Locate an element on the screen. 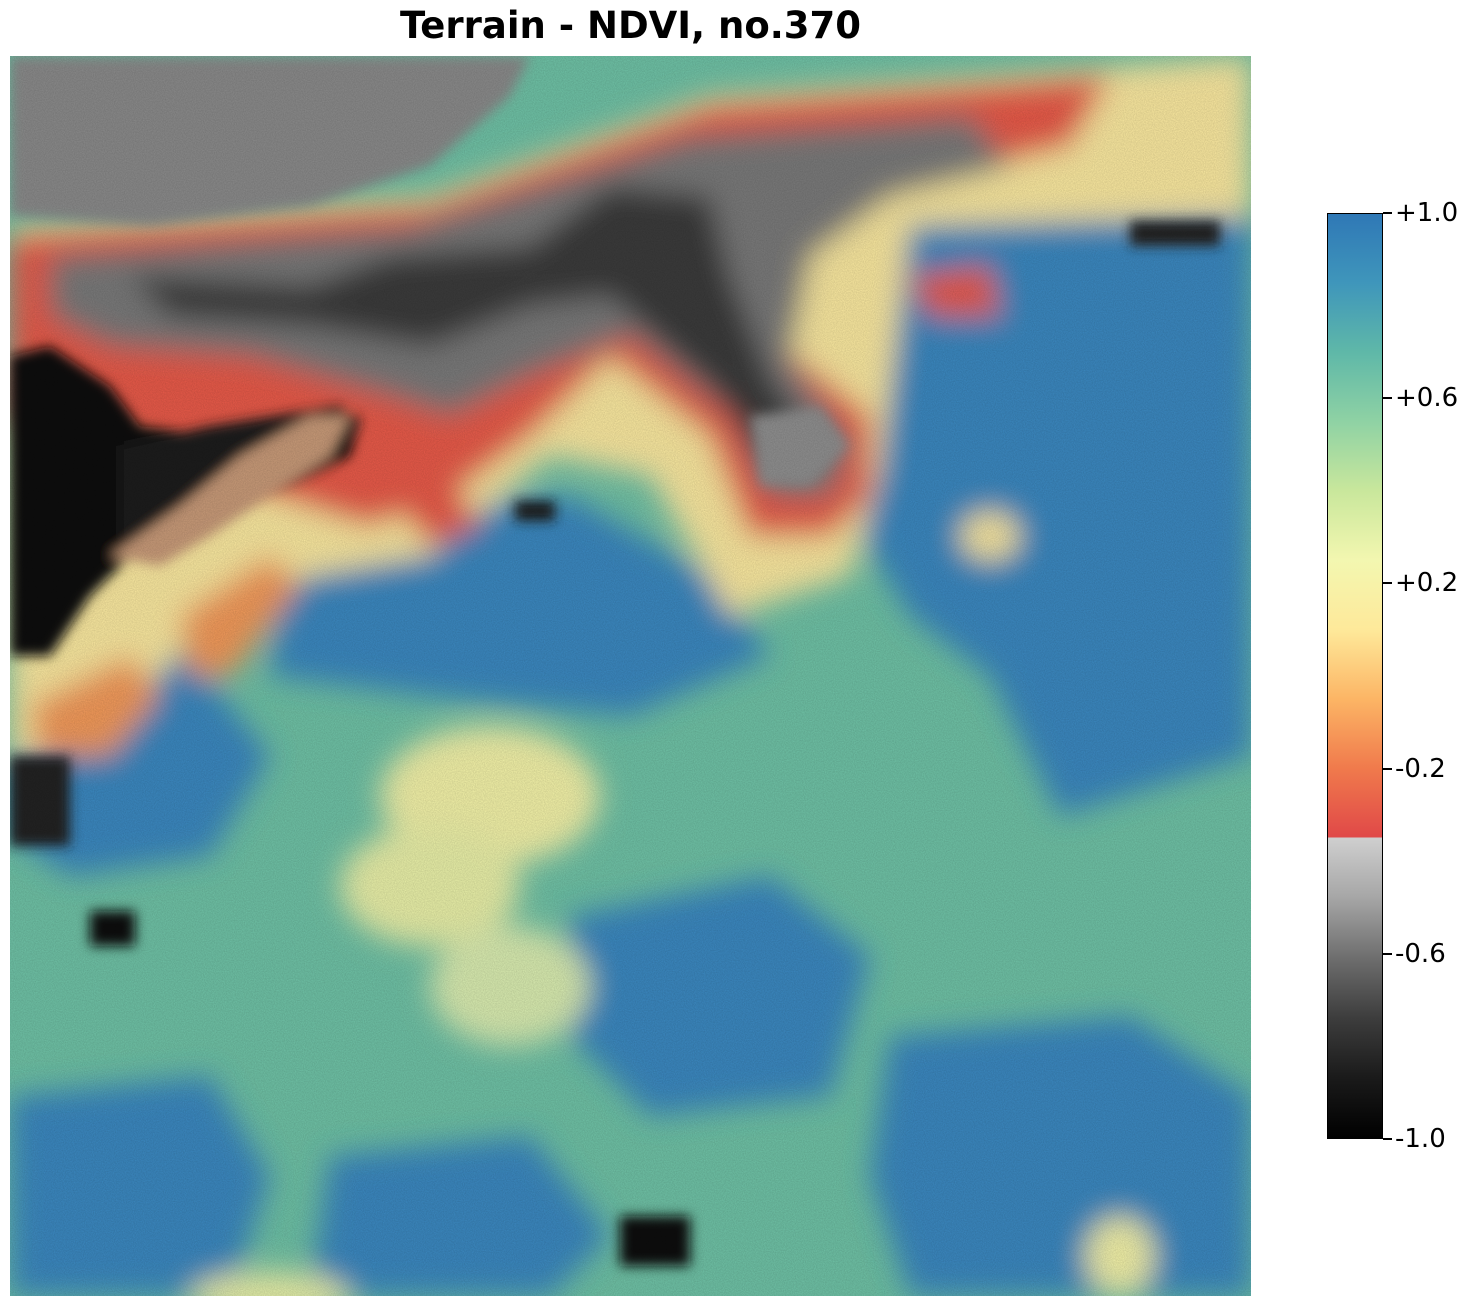 Image resolution: width=1470 pixels, height=1306 pixels. colorbar-tick-label: +1.0 is located at coordinates (1427, 213).